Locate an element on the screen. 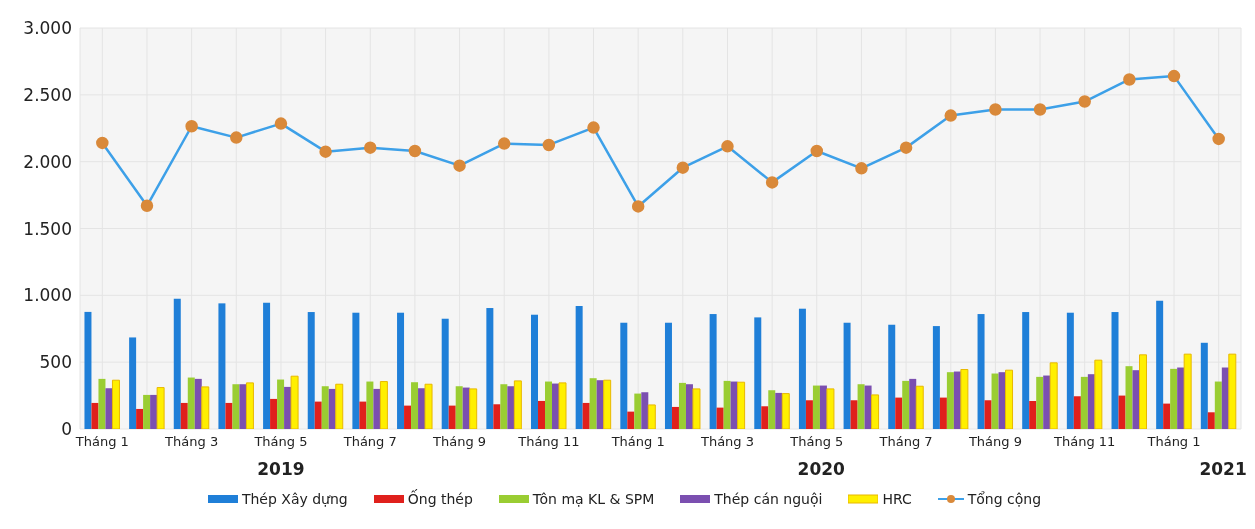  legend-label: Tổng cộng is located at coordinates (1004, 499).